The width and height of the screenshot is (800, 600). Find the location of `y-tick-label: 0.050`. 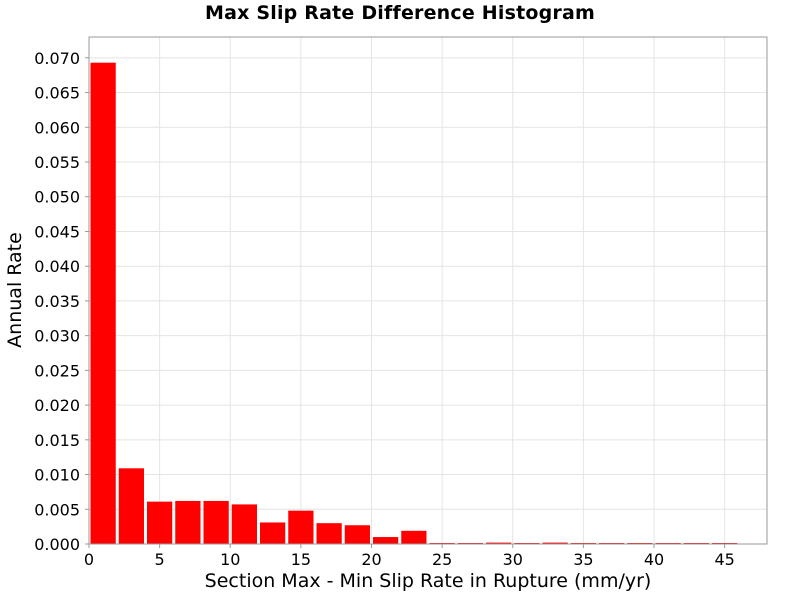

y-tick-label: 0.050 is located at coordinates (57, 197).